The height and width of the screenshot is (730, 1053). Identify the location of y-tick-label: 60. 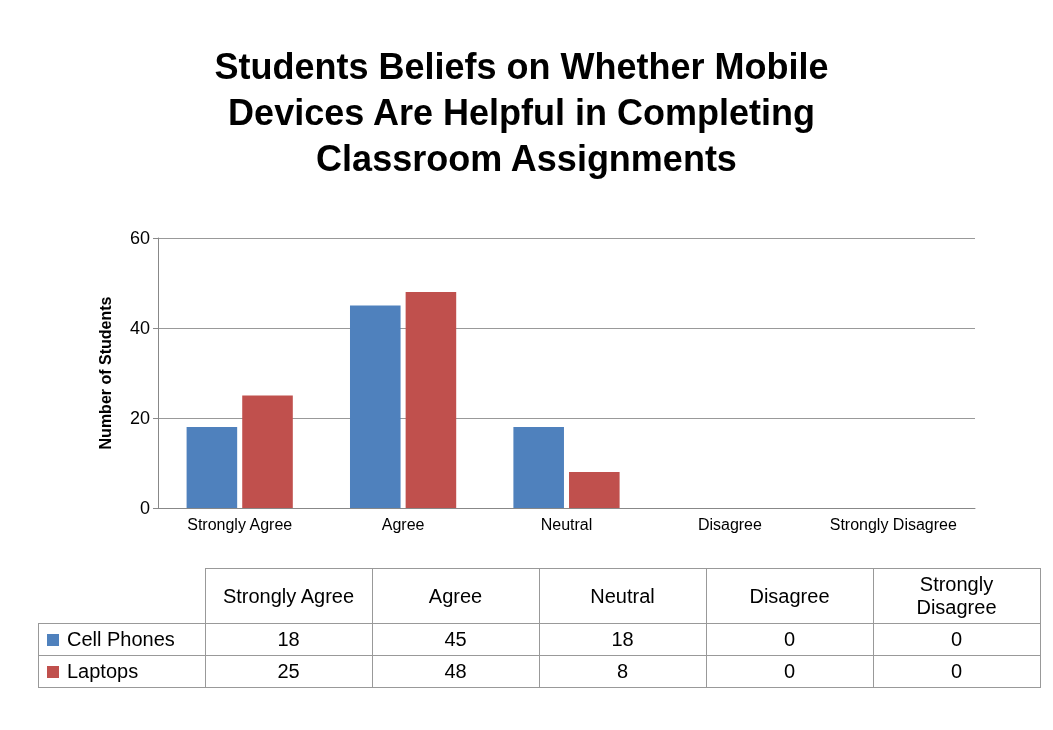
(139, 238).